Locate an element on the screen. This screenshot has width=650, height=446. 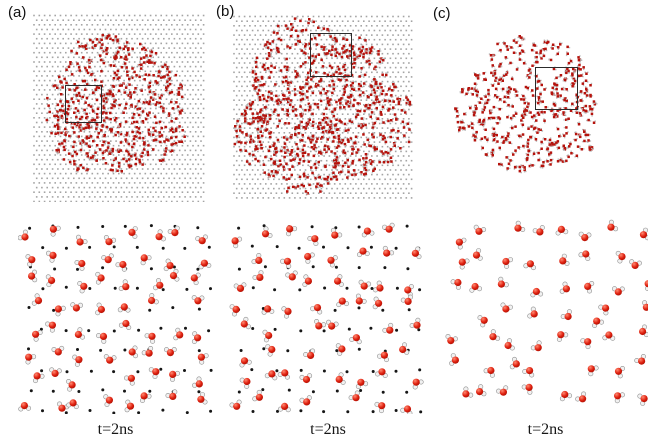
panel-c-zoomed-view is located at coordinates (545, 316).